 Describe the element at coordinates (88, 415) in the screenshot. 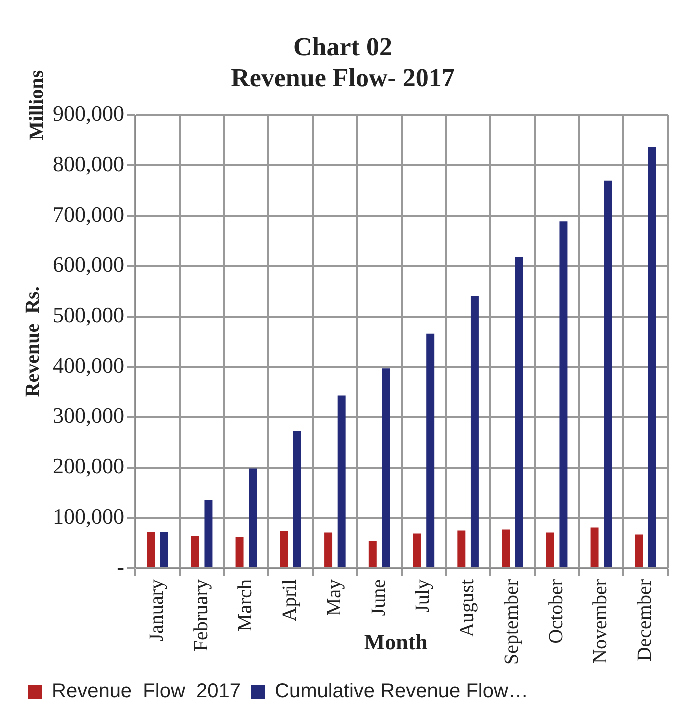

I see `y-tick-label: 300,000` at that location.